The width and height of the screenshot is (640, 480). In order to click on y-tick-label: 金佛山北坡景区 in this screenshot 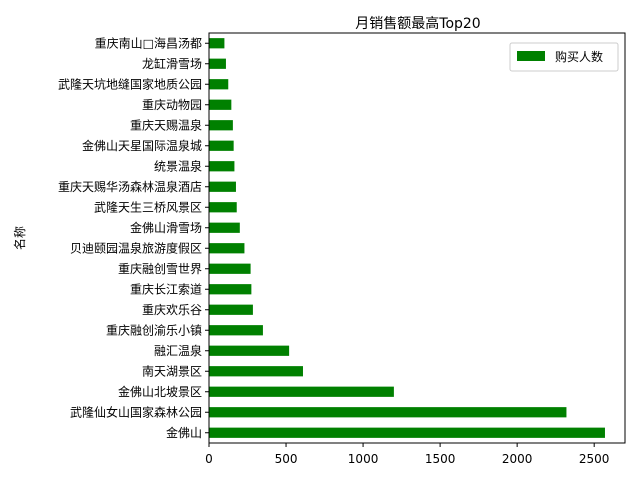, I will do `click(160, 391)`.